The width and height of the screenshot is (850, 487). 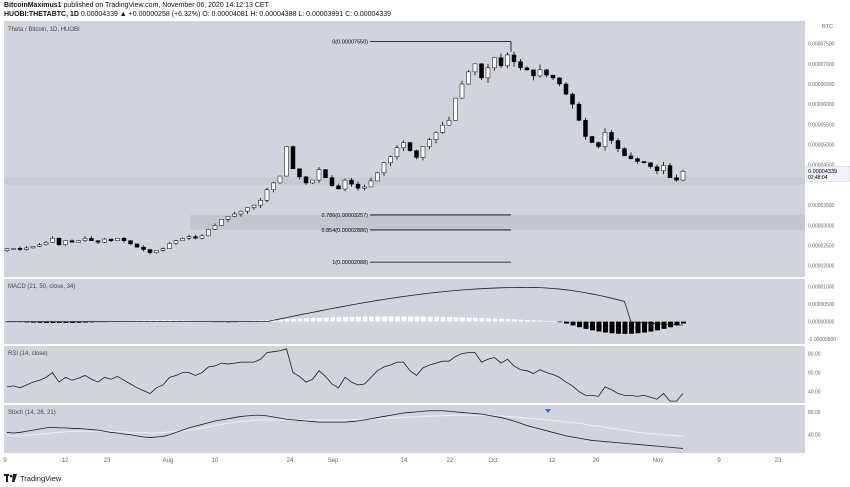 What do you see at coordinates (41, 287) in the screenshot?
I see `macd-legend: MACD (21, 50, close, 34)` at bounding box center [41, 287].